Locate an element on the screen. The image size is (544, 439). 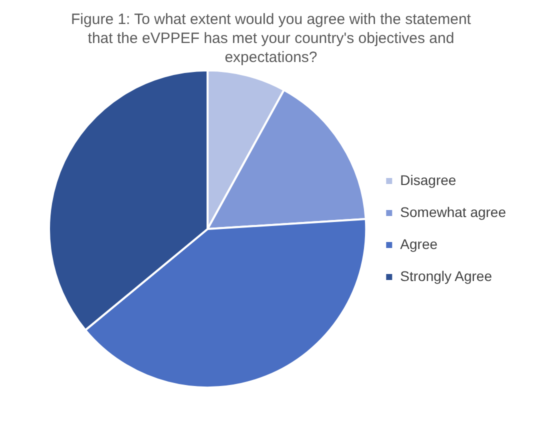
legend-label: Strongly Agree is located at coordinates (446, 276).